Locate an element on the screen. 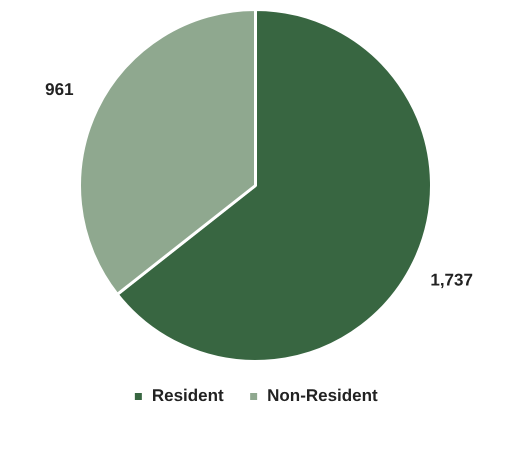 The image size is (511, 455). data-label: 961 is located at coordinates (59, 90).